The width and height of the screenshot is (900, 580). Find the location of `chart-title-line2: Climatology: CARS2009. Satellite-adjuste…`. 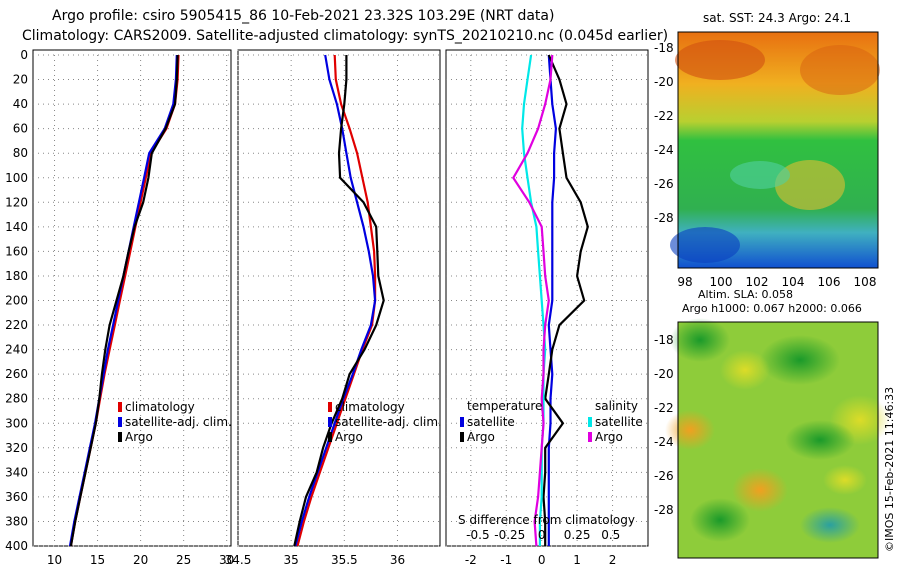

chart-title-line2: Climatology: CARS2009. Satellite-adjuste… is located at coordinates (345, 36).